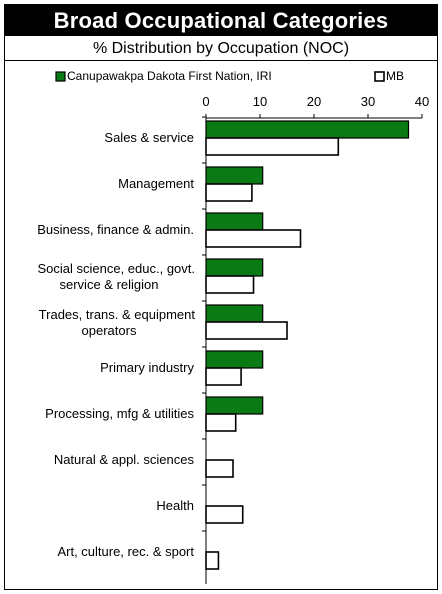 This screenshot has width=442, height=594. Describe the element at coordinates (125, 551) in the screenshot. I see `category-label: Art, culture, rec. & sport` at that location.